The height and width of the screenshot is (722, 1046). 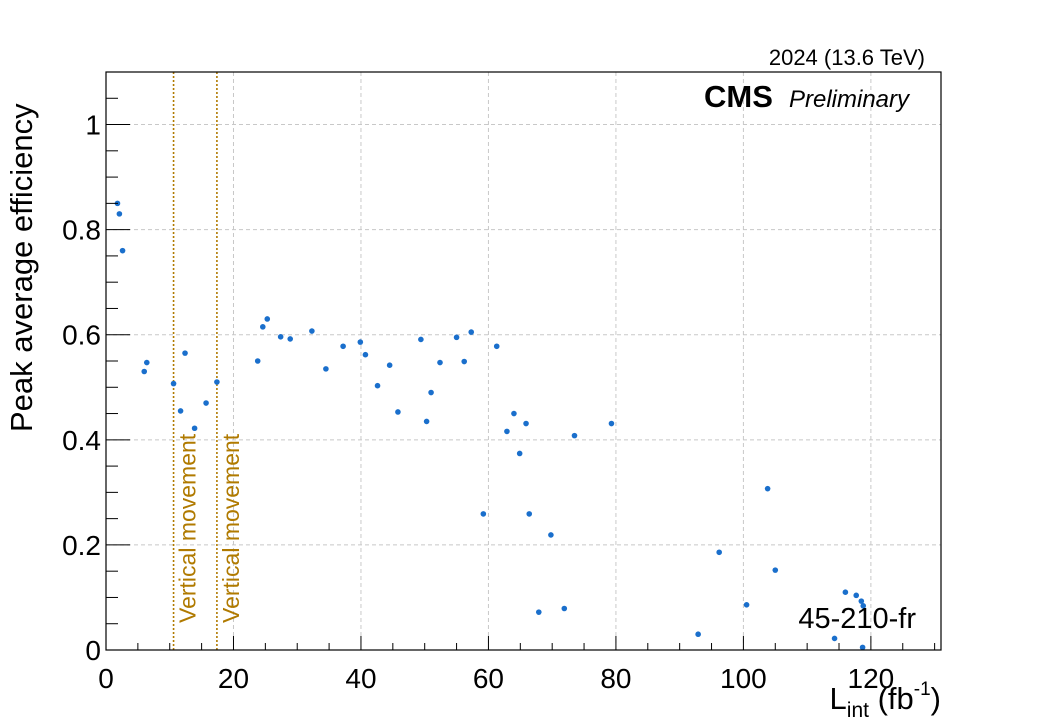 I want to click on x-axis-title-sub: int, so click(x=858, y=710).